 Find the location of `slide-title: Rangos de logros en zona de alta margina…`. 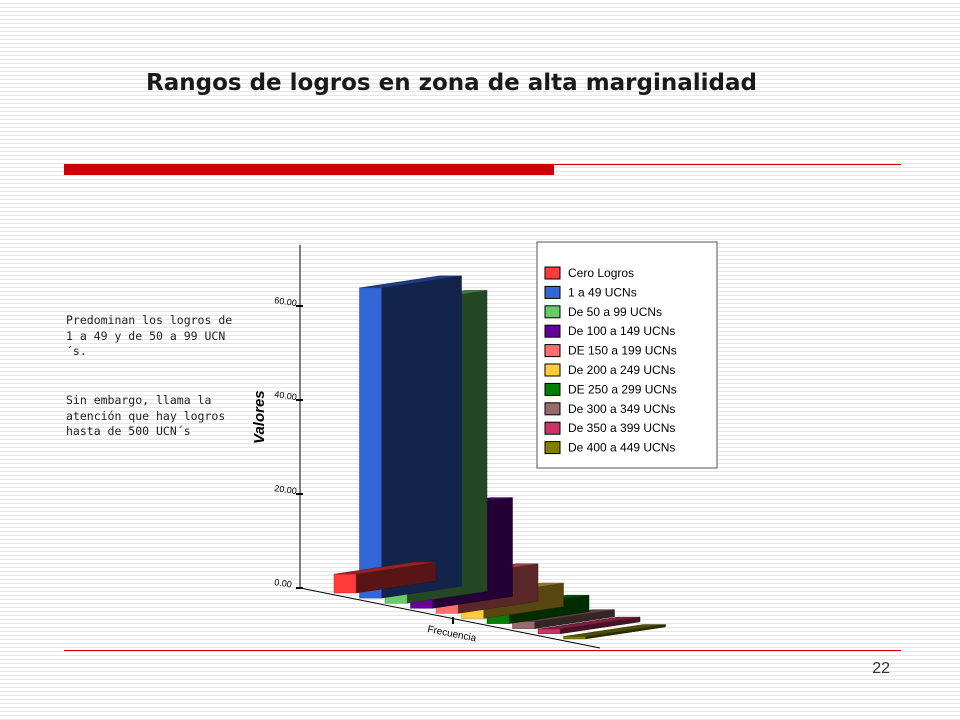

slide-title: Rangos de logros en zona de alta margina… is located at coordinates (451, 83).